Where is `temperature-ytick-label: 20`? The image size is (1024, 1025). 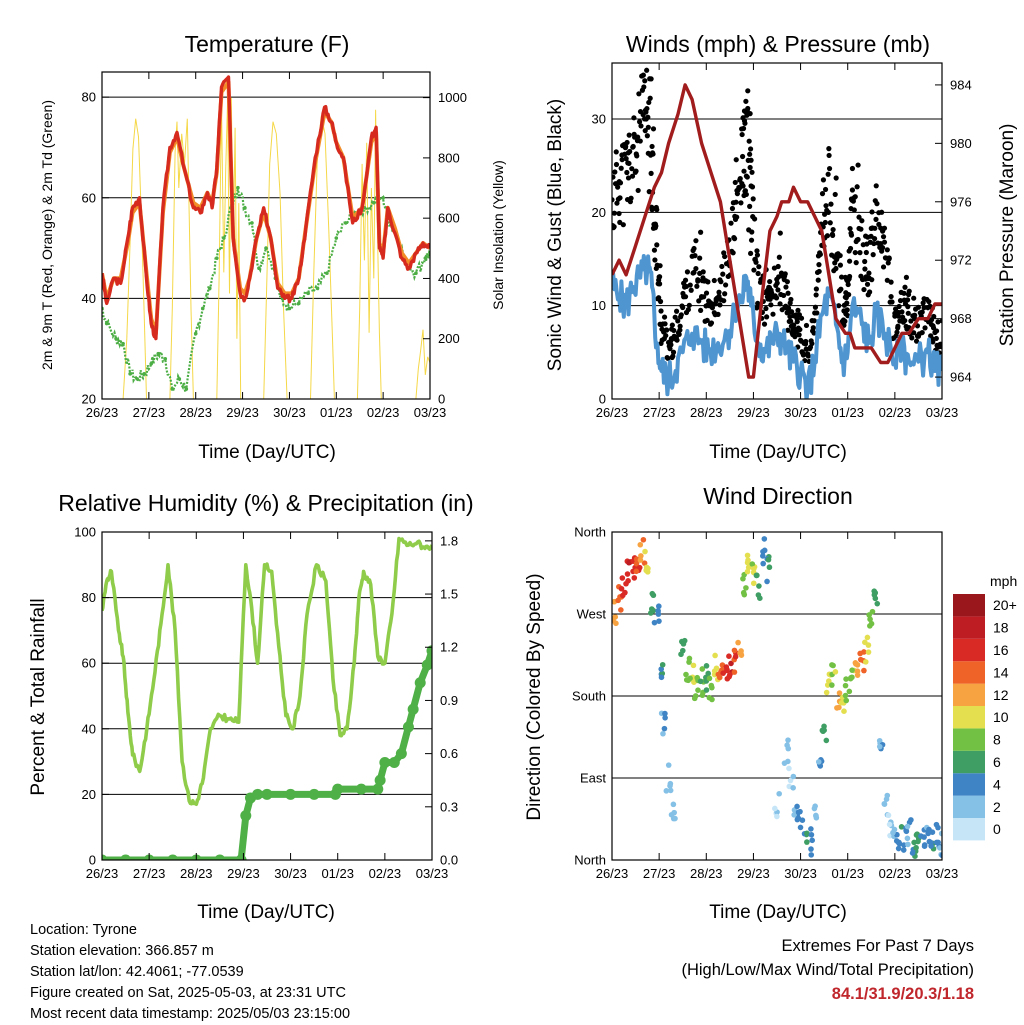 temperature-ytick-label: 20 is located at coordinates (89, 399).